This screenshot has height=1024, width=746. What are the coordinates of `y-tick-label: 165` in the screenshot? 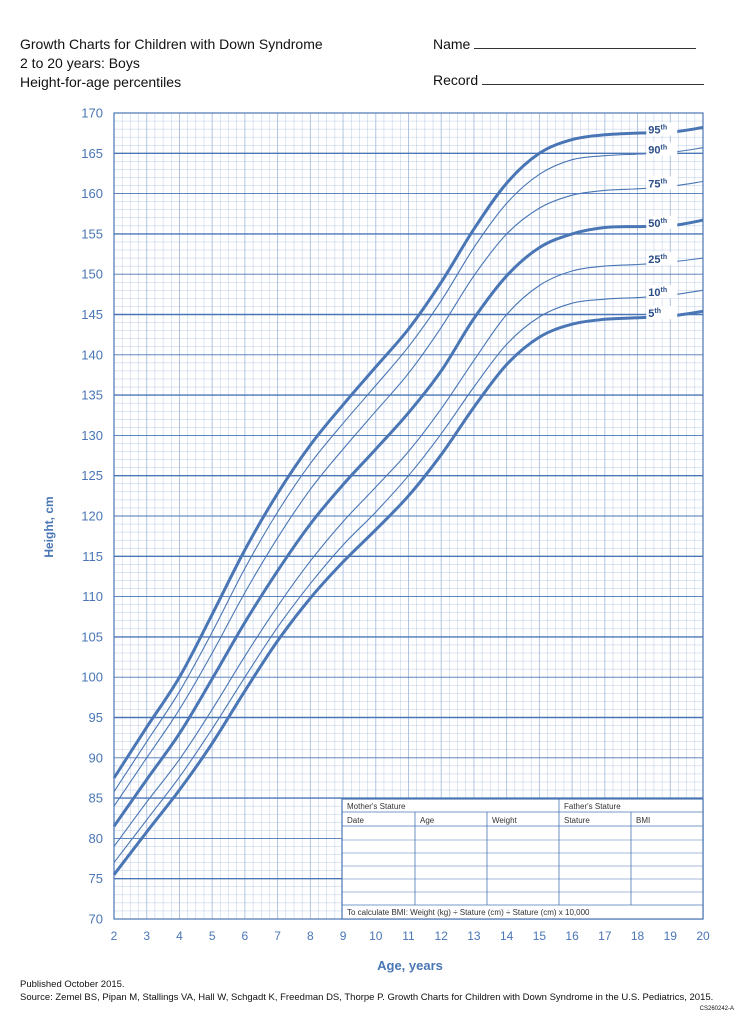 It's located at (92, 153).